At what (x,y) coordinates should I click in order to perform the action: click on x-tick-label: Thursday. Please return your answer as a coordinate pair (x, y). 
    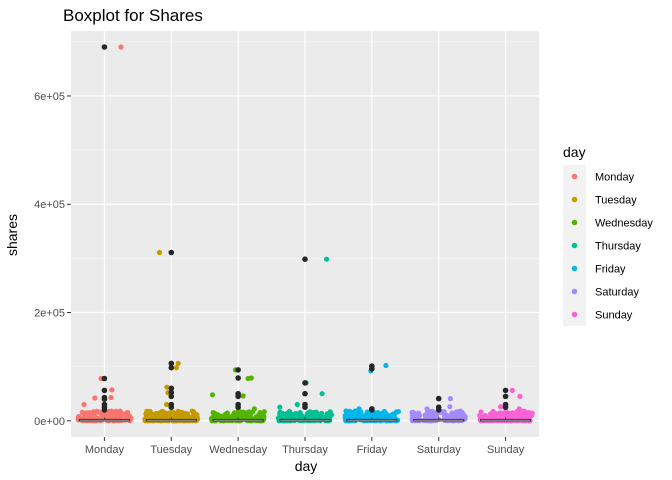
    Looking at the image, I should click on (305, 450).